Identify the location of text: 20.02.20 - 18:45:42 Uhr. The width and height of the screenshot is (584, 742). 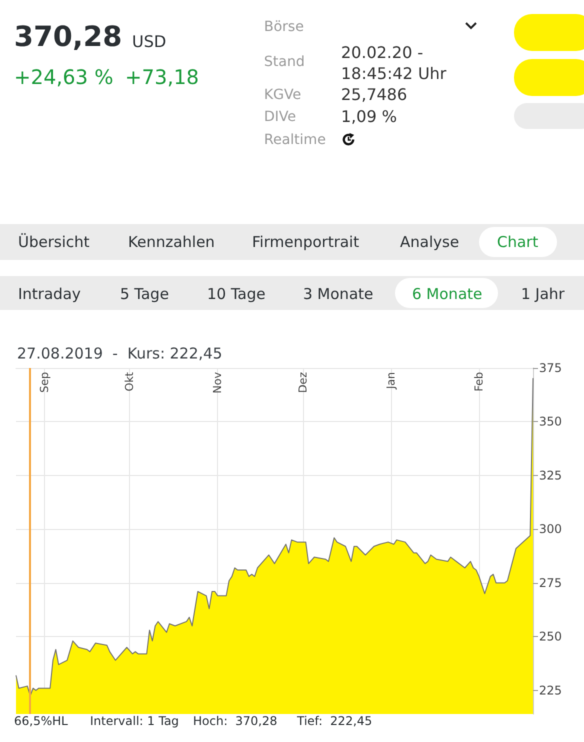
(394, 63).